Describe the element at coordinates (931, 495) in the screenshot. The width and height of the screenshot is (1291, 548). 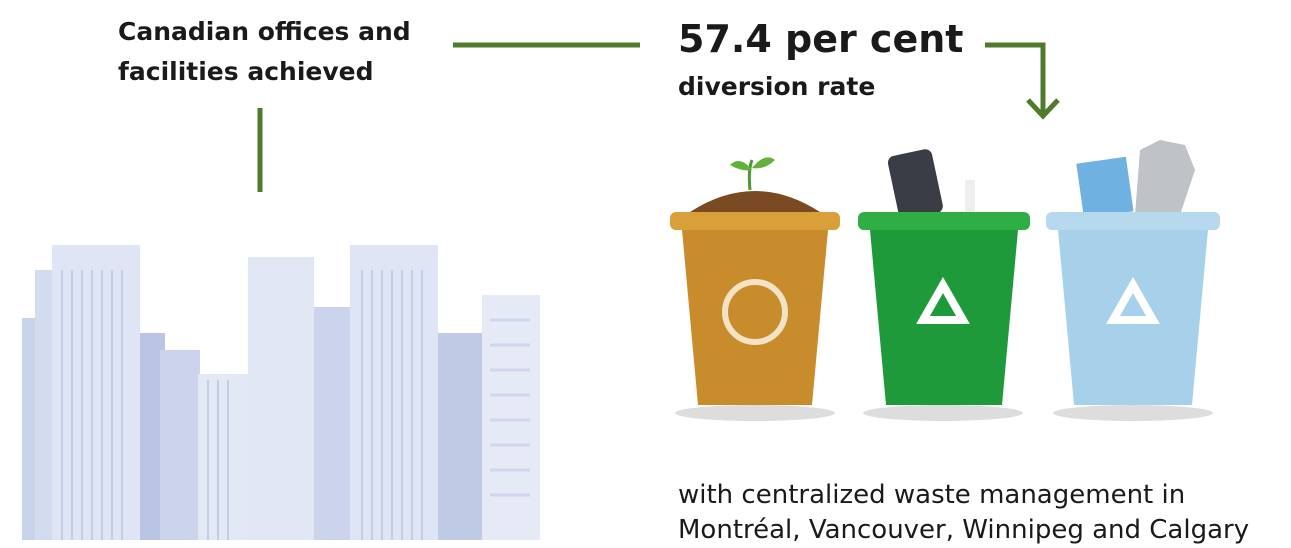
I see `description-line: with centralized waste management in` at that location.